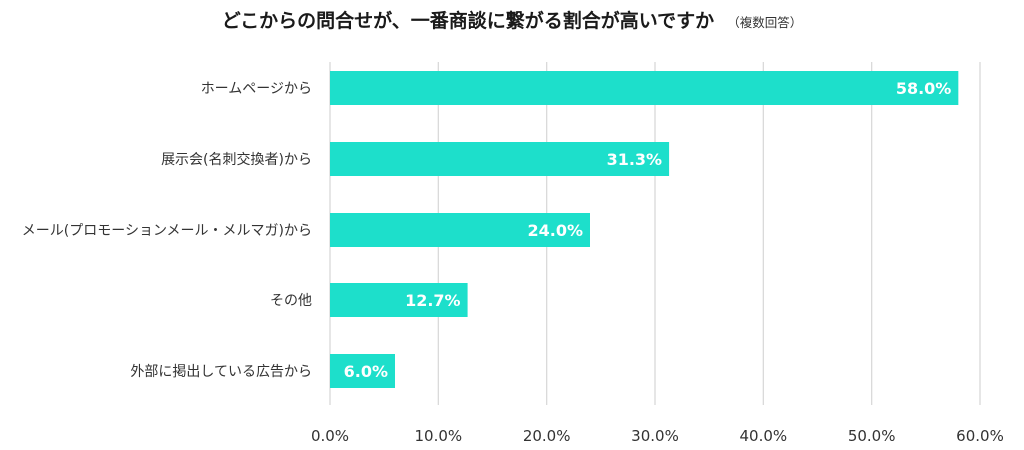  I want to click on chart-title-row: どこからの問合せが、一番商談に繋がる割合が高いですか （複数回答）, so click(512, 19).